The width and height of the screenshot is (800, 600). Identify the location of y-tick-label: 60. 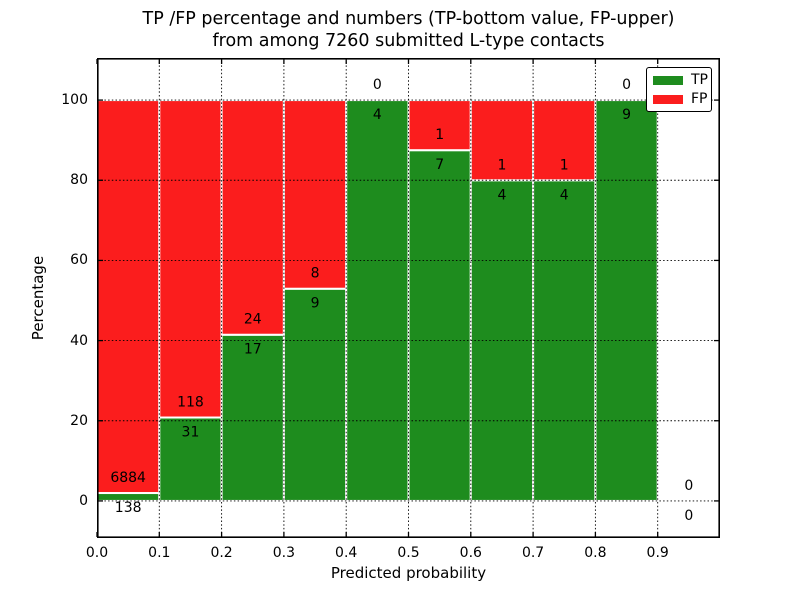
(79, 260).